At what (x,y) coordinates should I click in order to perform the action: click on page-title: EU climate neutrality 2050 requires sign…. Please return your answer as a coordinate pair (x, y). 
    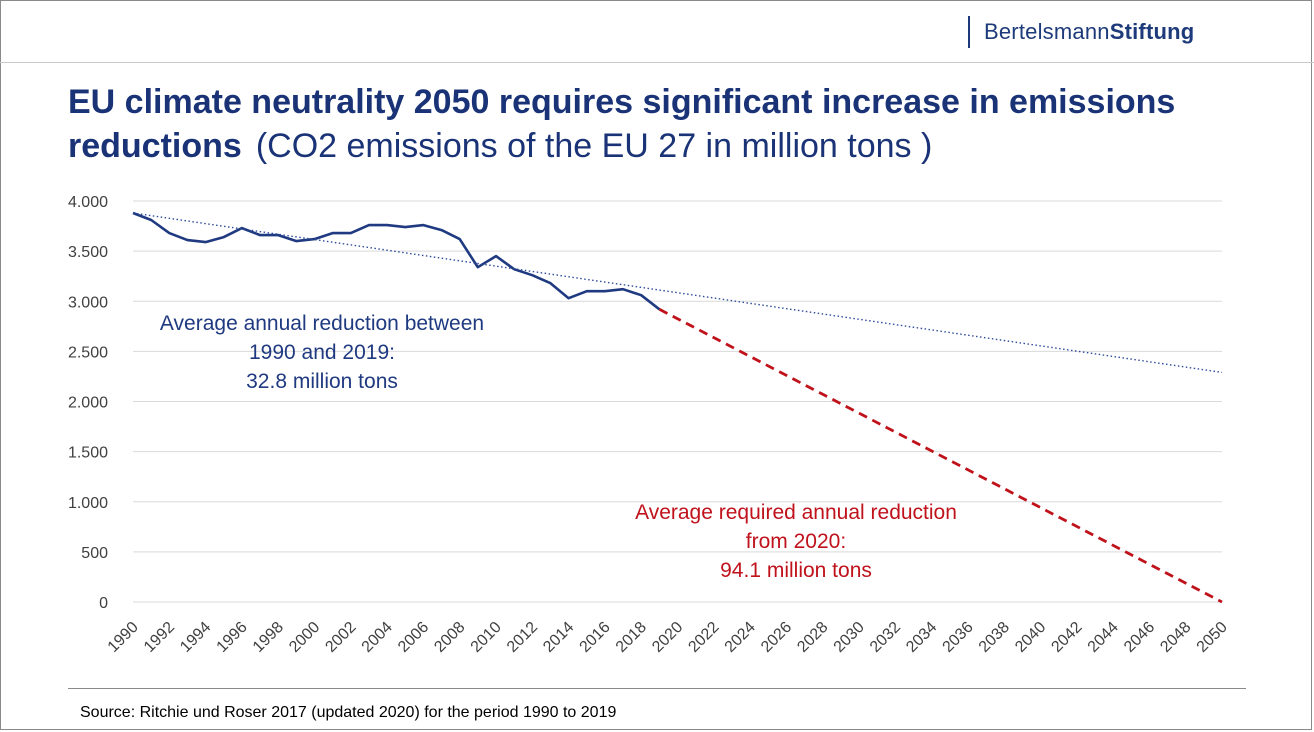
    Looking at the image, I should click on (678, 124).